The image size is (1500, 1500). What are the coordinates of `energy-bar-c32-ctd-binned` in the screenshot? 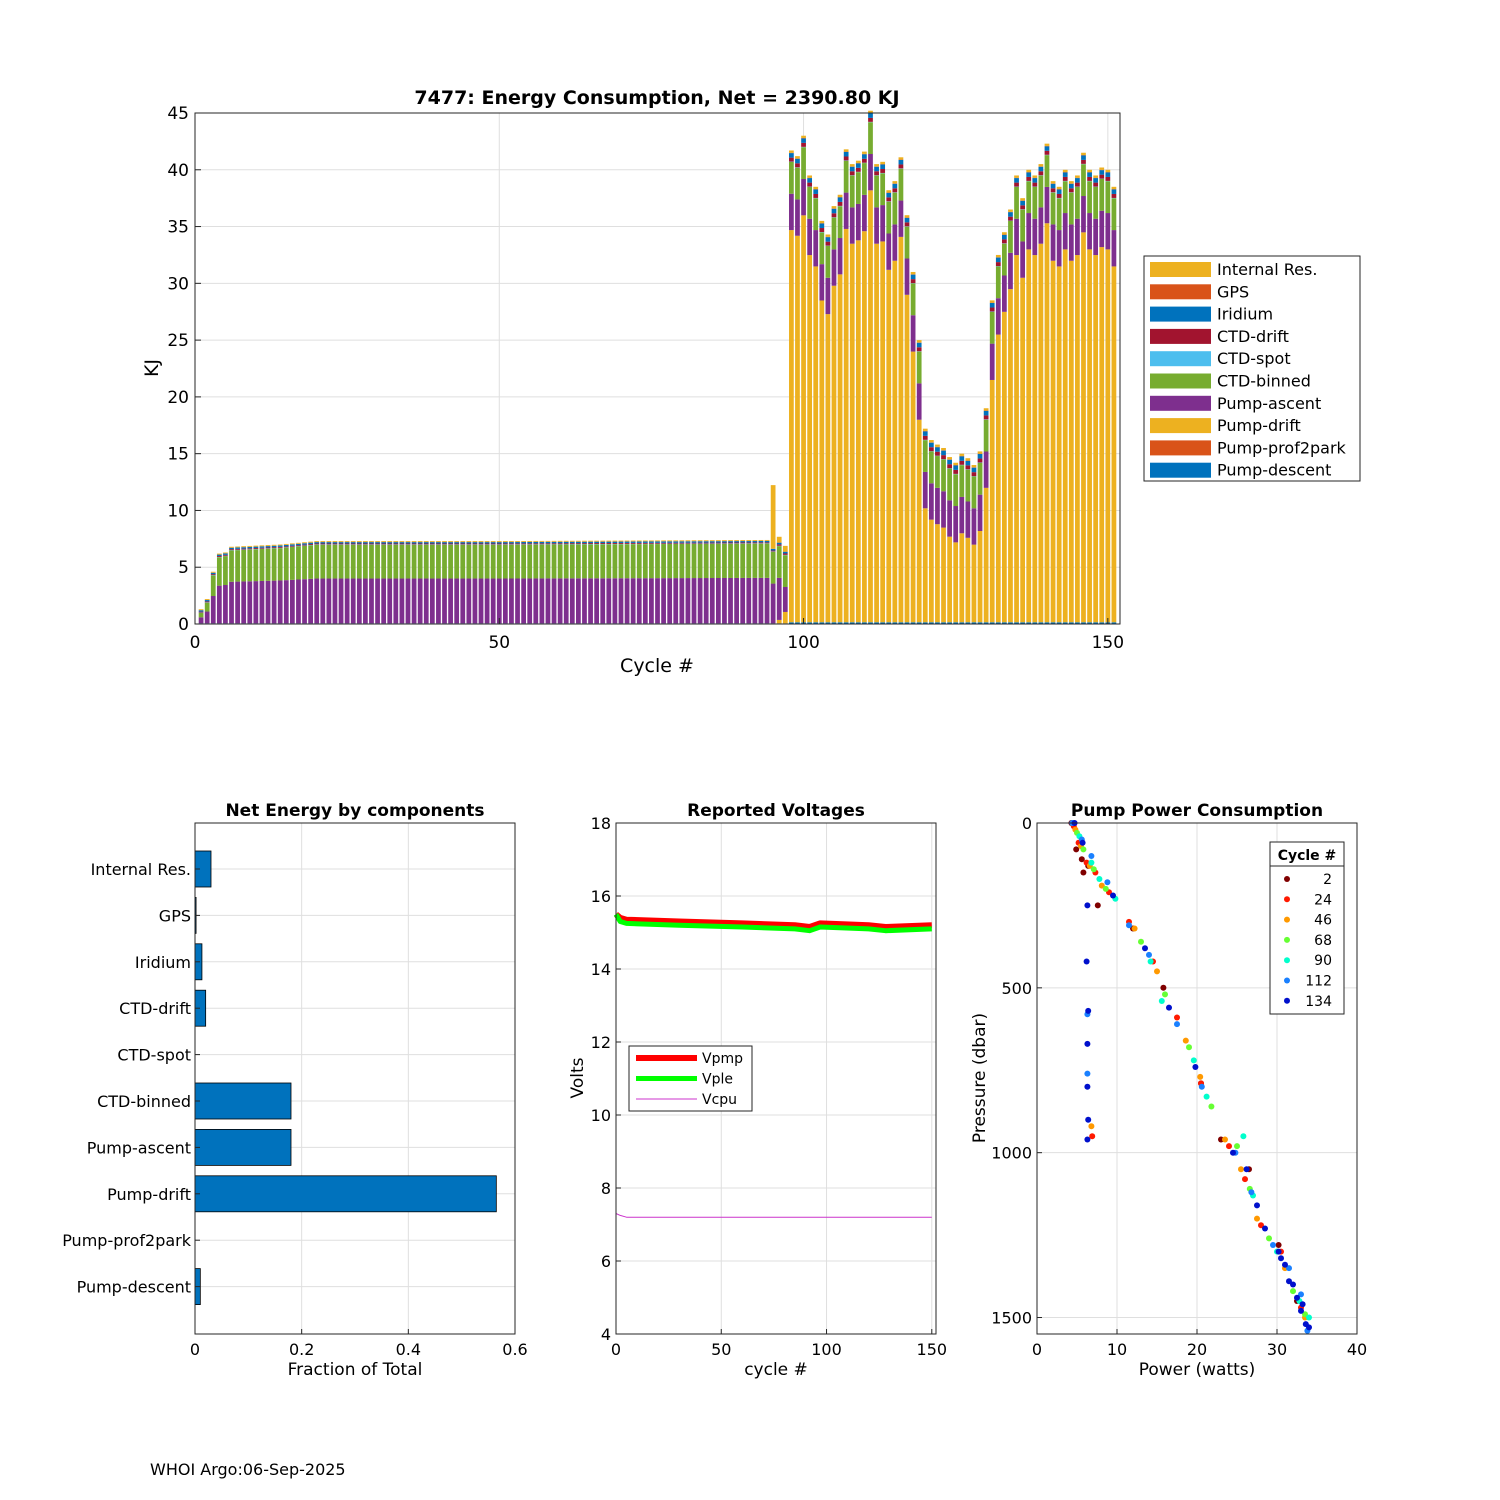 It's located at (390, 561).